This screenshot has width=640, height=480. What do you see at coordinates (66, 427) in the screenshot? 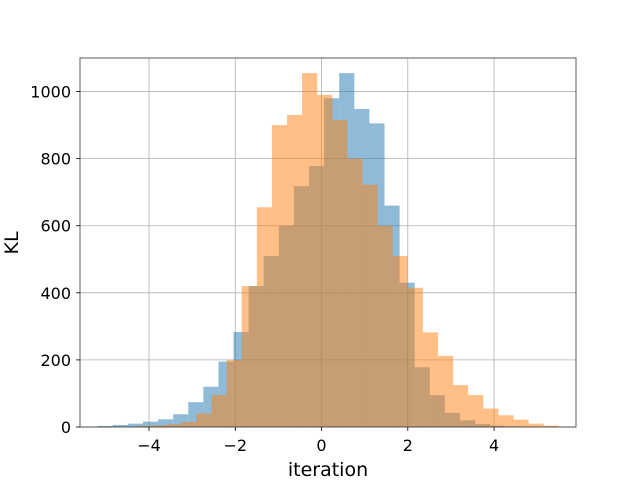
I see `y-tick-label: 0` at bounding box center [66, 427].